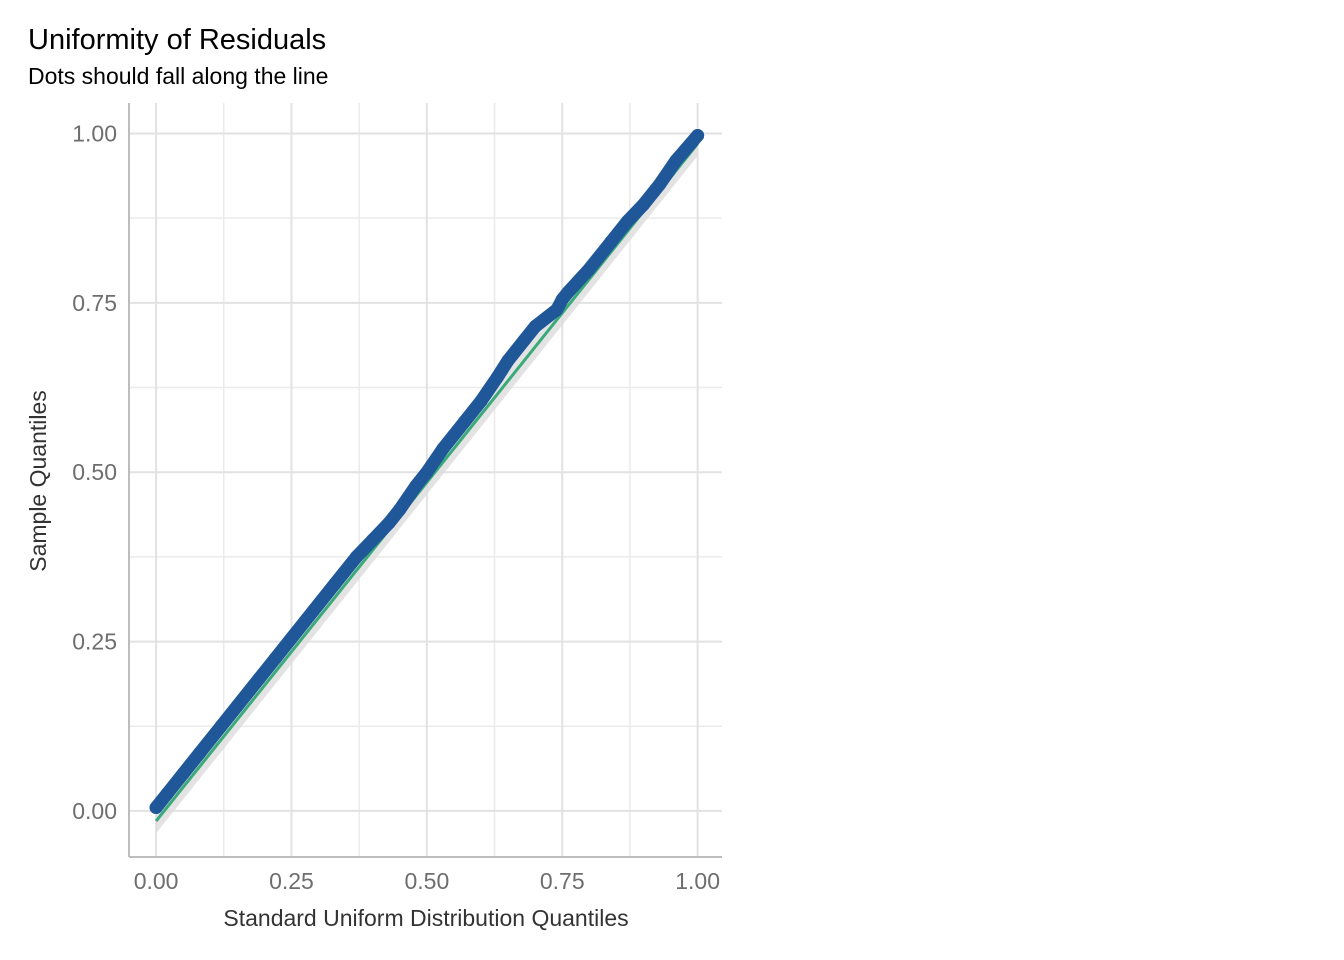 This screenshot has width=1344, height=960. Describe the element at coordinates (94, 303) in the screenshot. I see `y-tick-label: 0.75` at that location.